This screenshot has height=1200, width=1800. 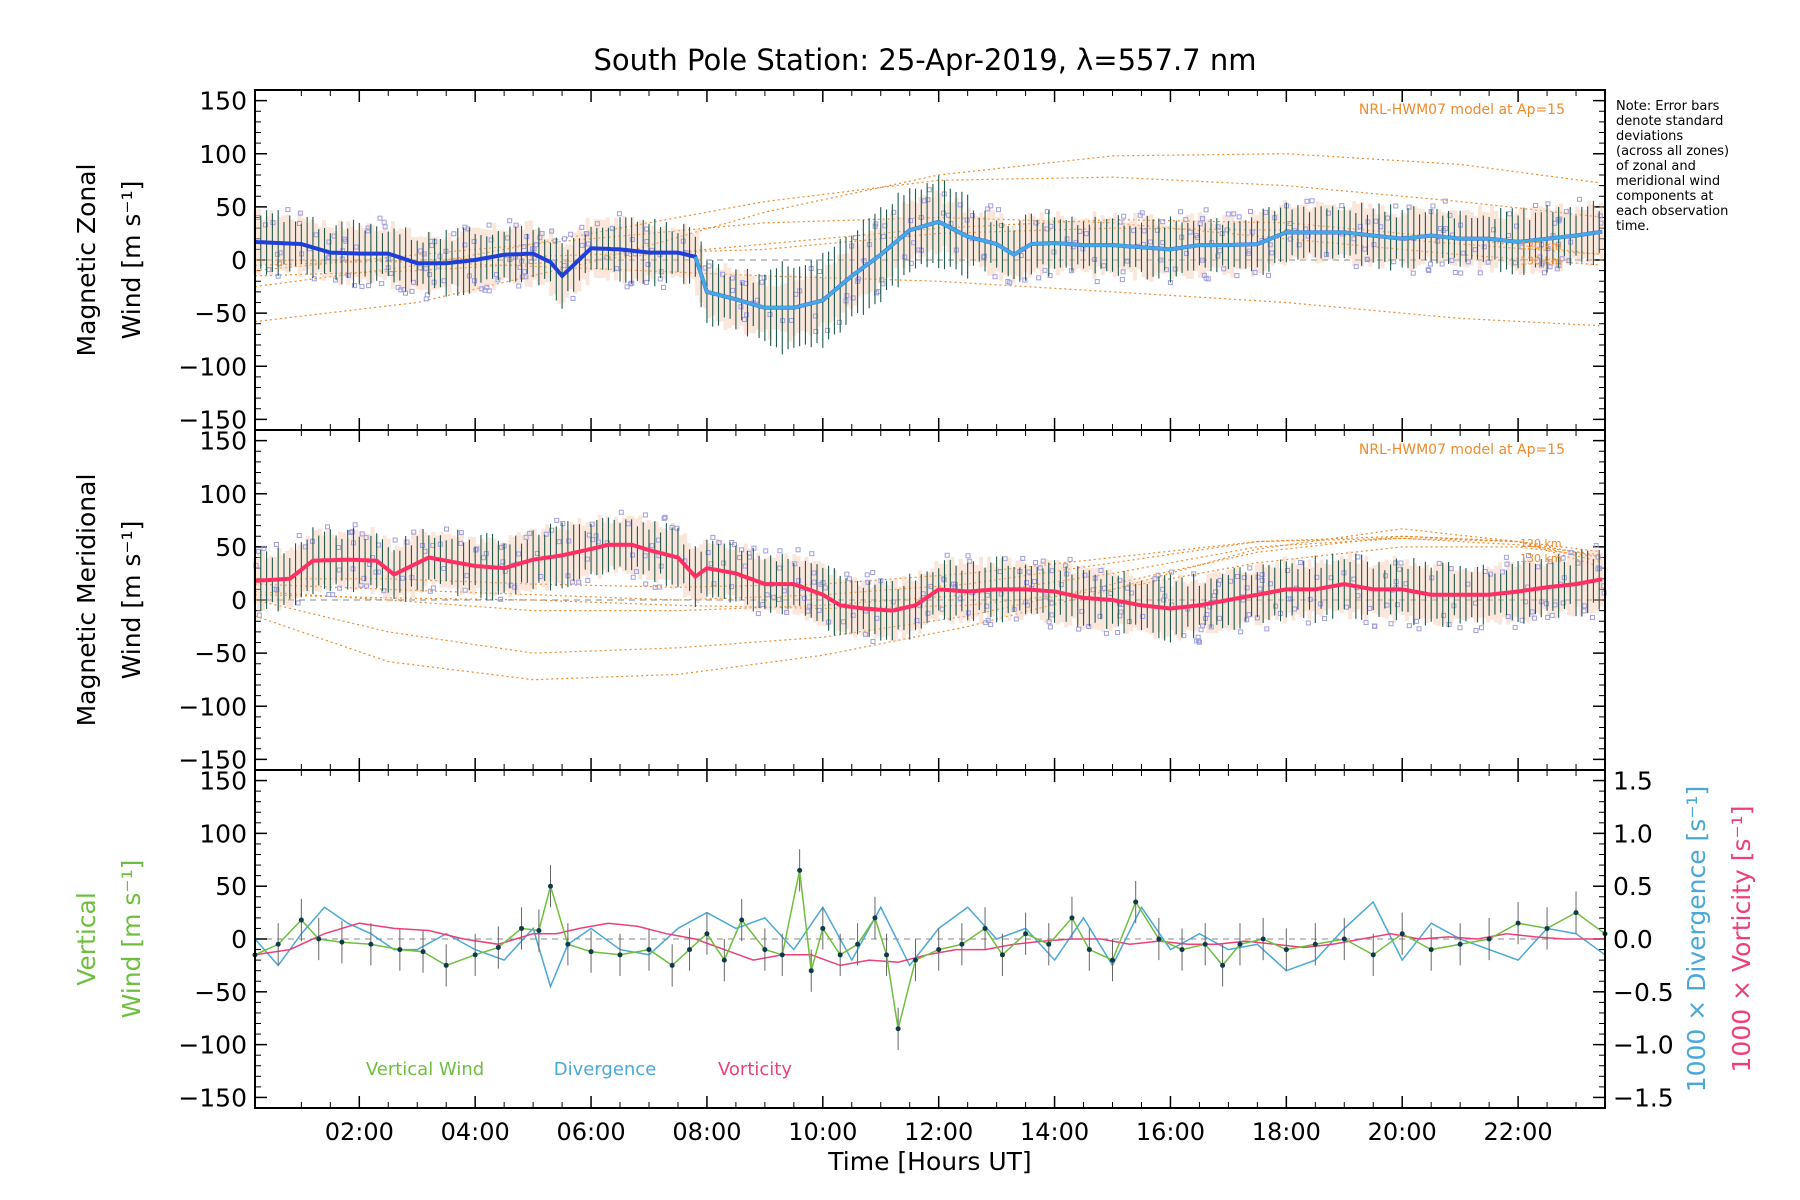 I want to click on mean-line, so click(x=928, y=577).